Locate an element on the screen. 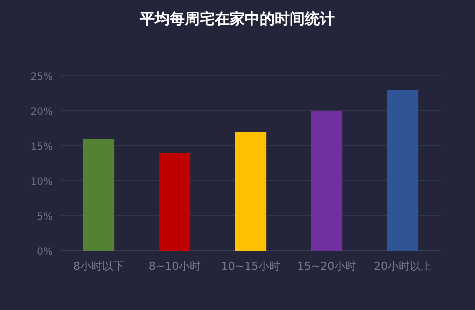  x-tick-label: 20小时以上 is located at coordinates (403, 266).